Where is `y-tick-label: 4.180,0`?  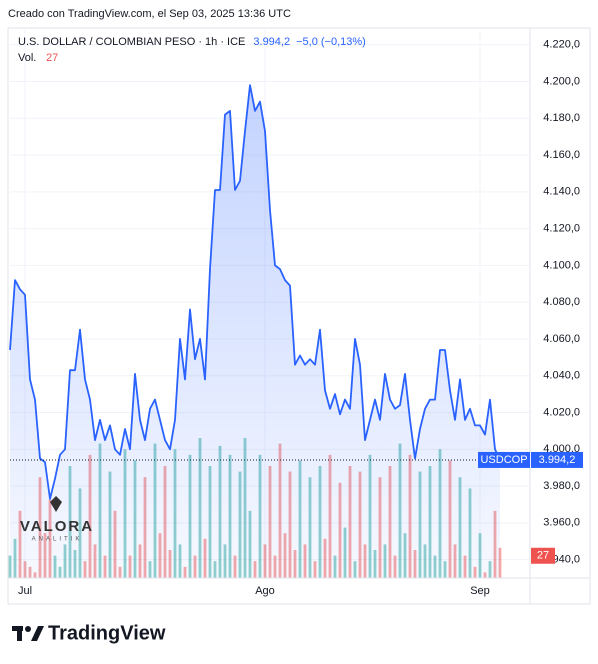
y-tick-label: 4.180,0 is located at coordinates (561, 118).